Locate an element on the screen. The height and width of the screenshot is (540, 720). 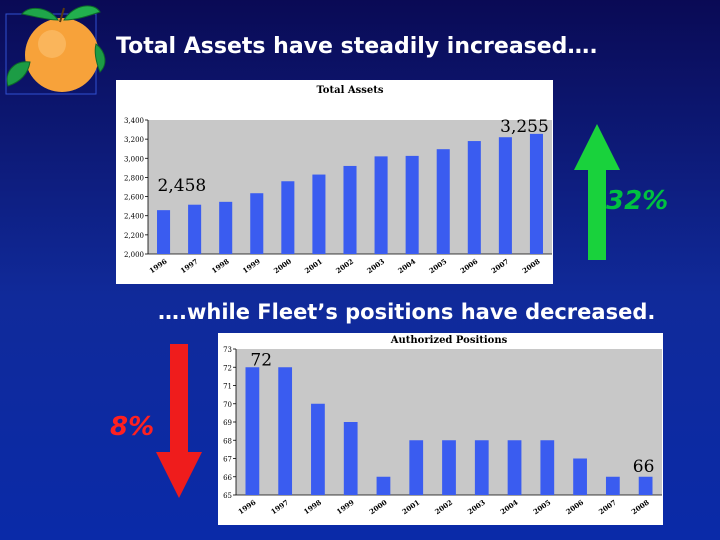
data-label: 66 is located at coordinates (644, 467).